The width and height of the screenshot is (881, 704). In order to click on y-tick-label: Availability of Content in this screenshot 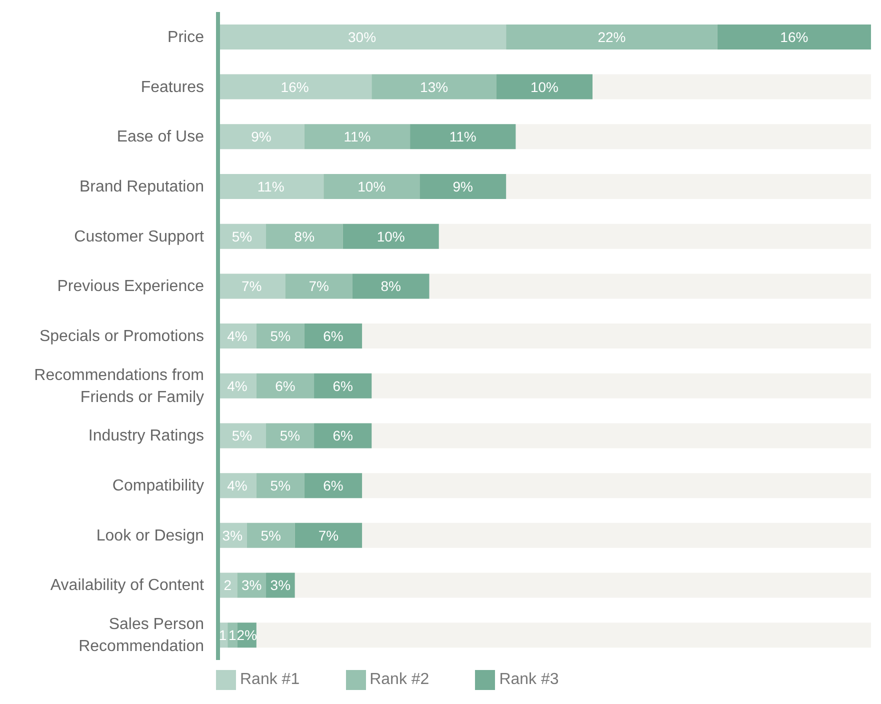, I will do `click(127, 585)`.